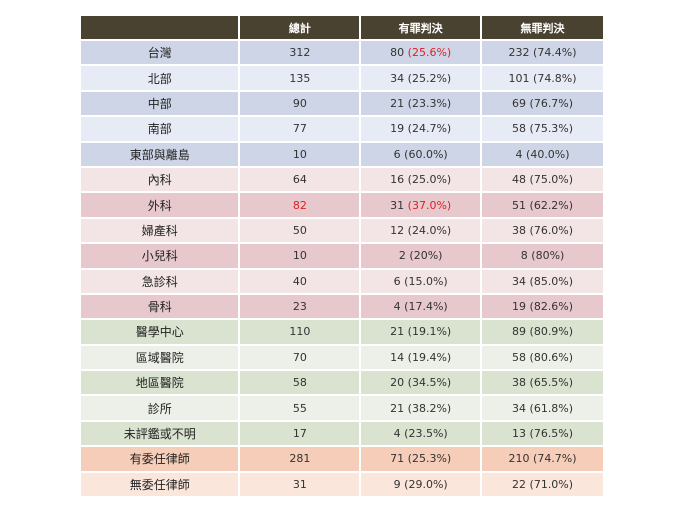 This screenshot has height=514, width=686. What do you see at coordinates (300, 332) in the screenshot?
I see `total-cell: 110` at bounding box center [300, 332].